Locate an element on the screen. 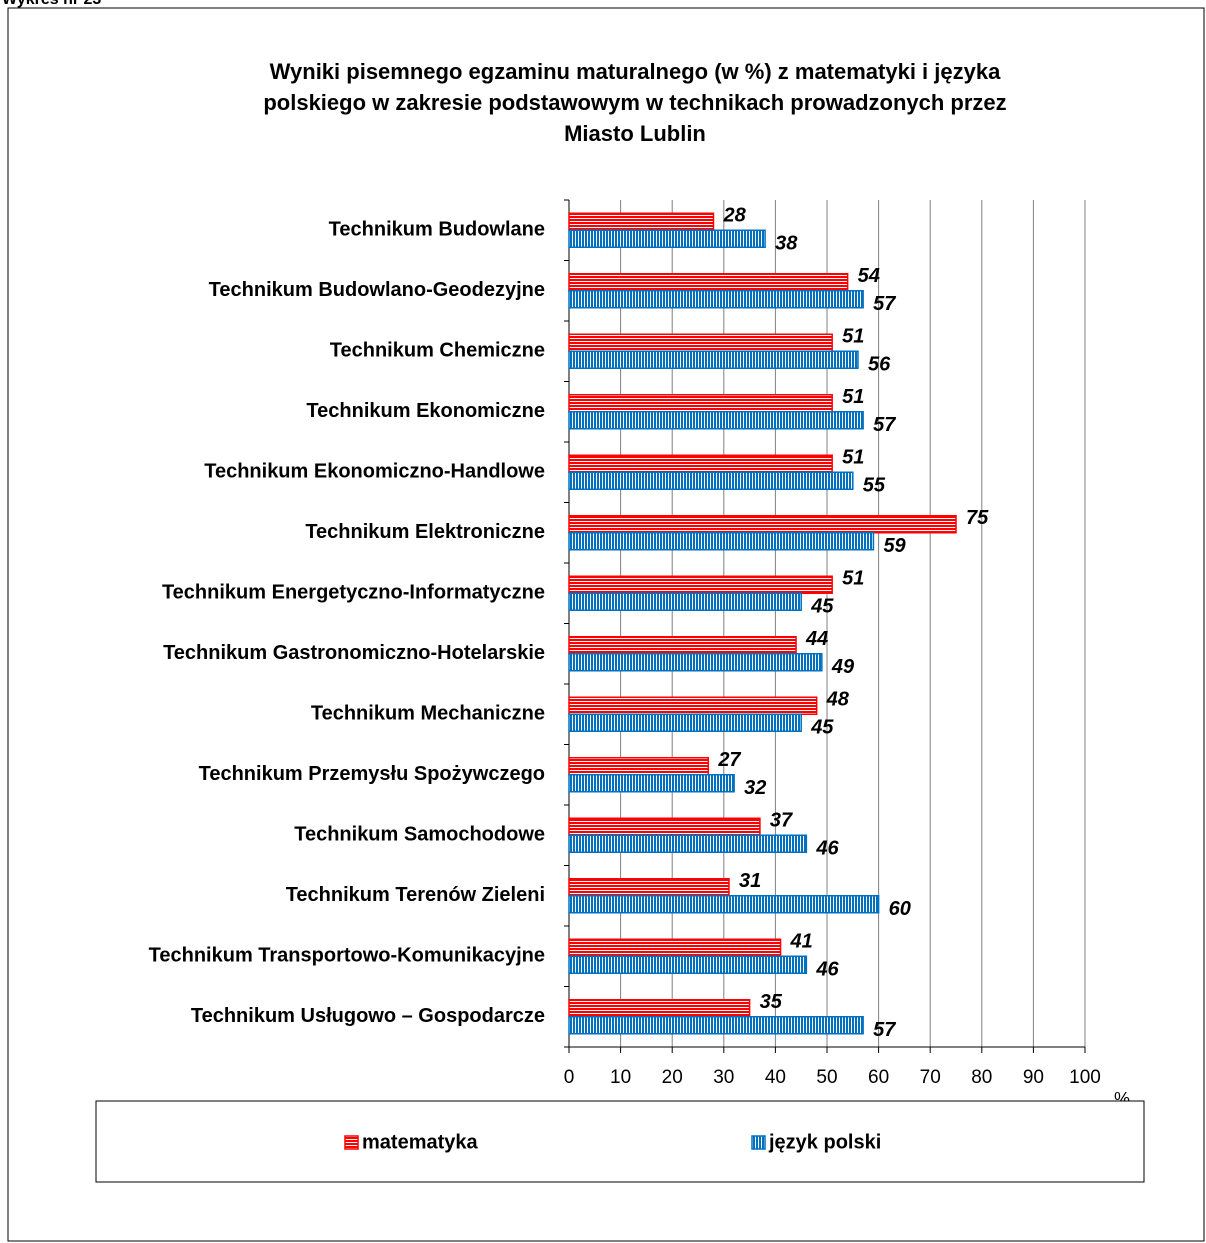  data-label: 49 is located at coordinates (843, 667).